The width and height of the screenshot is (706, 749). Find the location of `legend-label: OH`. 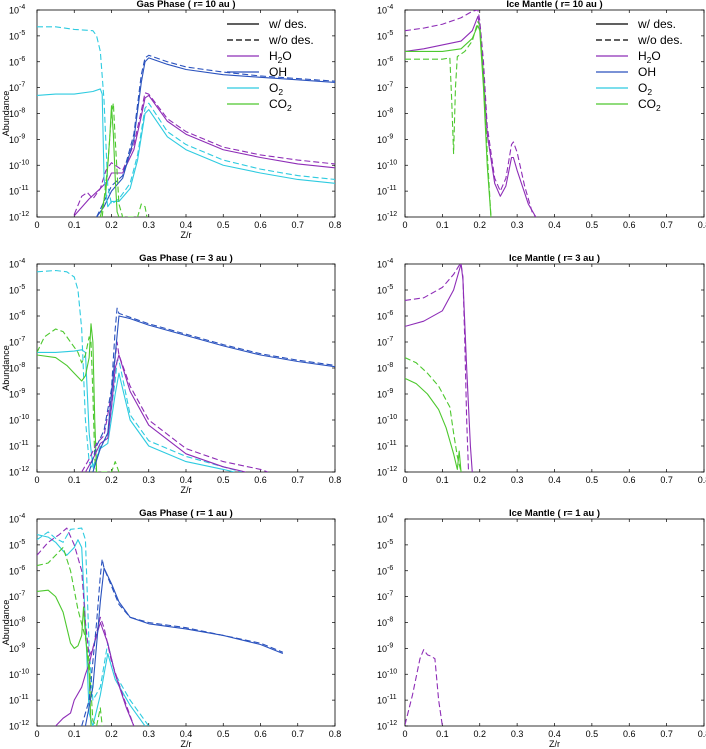

legend-label: OH is located at coordinates (278, 72).